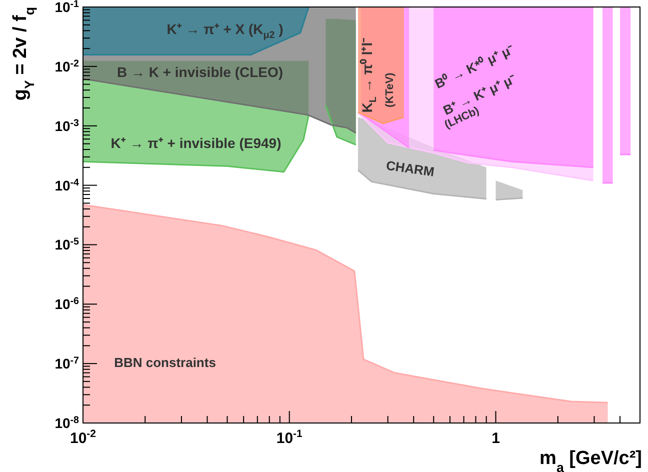  Describe the element at coordinates (67, 125) in the screenshot. I see `y-tick-label: 10$^{-3}$` at that location.